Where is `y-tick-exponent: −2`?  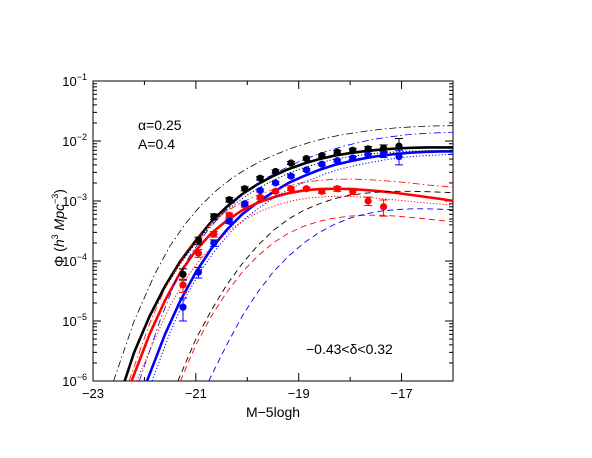 y-tick-exponent: −2 is located at coordinates (82, 137).